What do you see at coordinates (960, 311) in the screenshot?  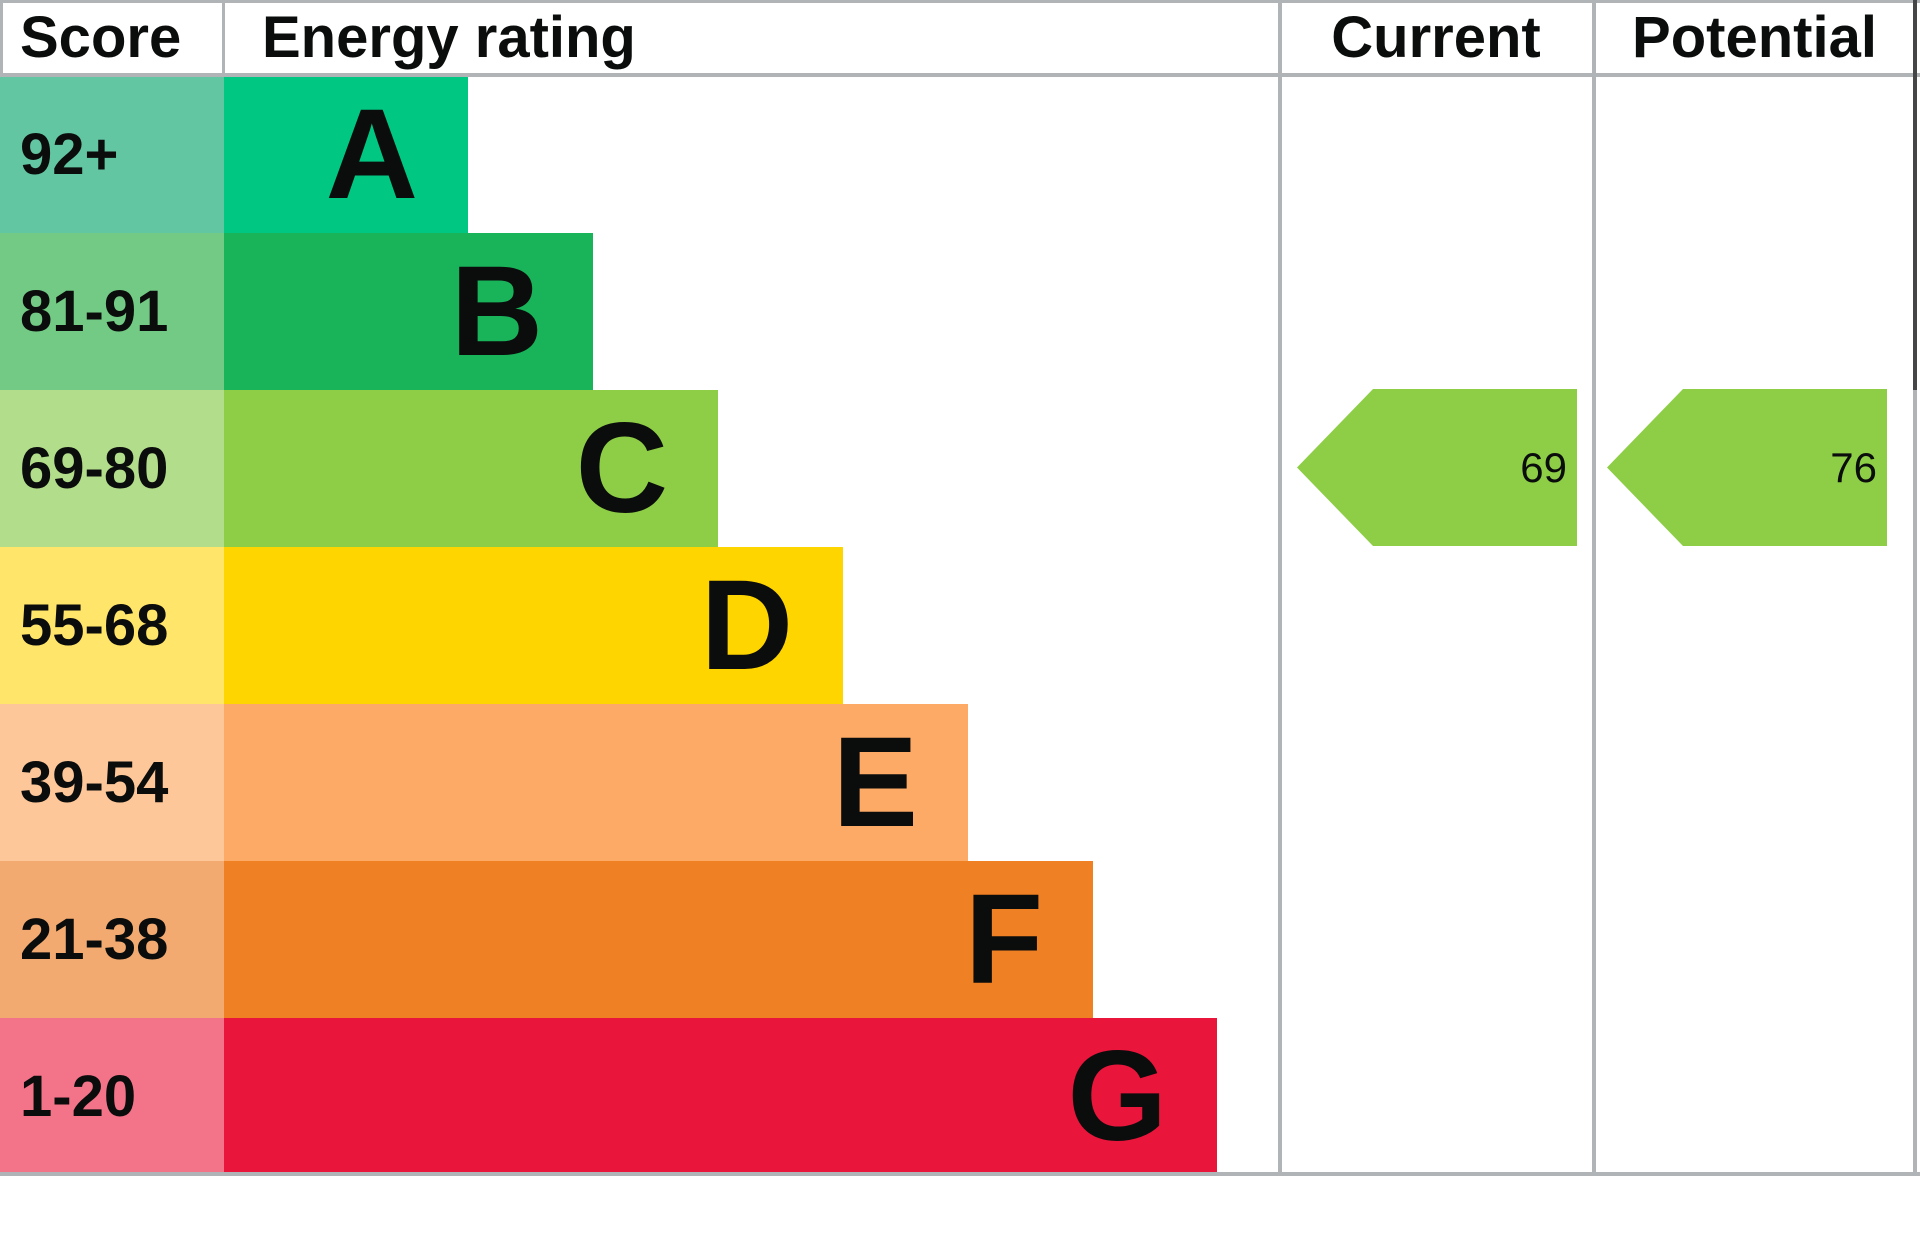 I see `band-row-b: 81-91 B` at bounding box center [960, 311].